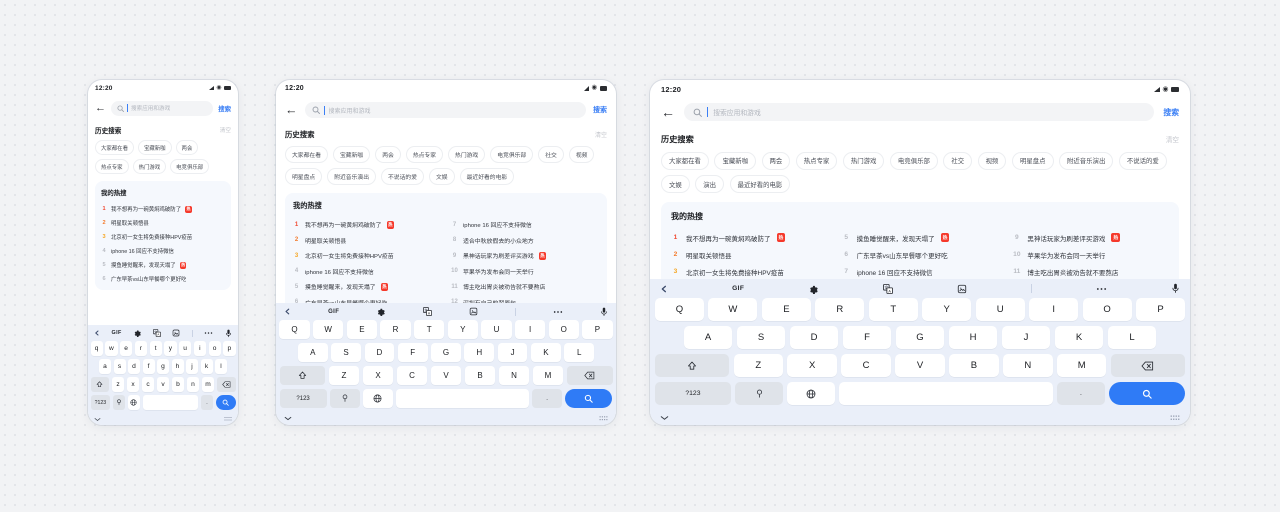  Describe the element at coordinates (155, 348) in the screenshot. I see `key-t: t` at that location.